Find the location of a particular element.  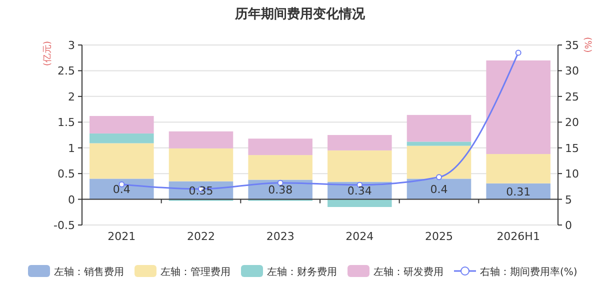

legend-label: 左轴：销售费用 is located at coordinates (89, 272).